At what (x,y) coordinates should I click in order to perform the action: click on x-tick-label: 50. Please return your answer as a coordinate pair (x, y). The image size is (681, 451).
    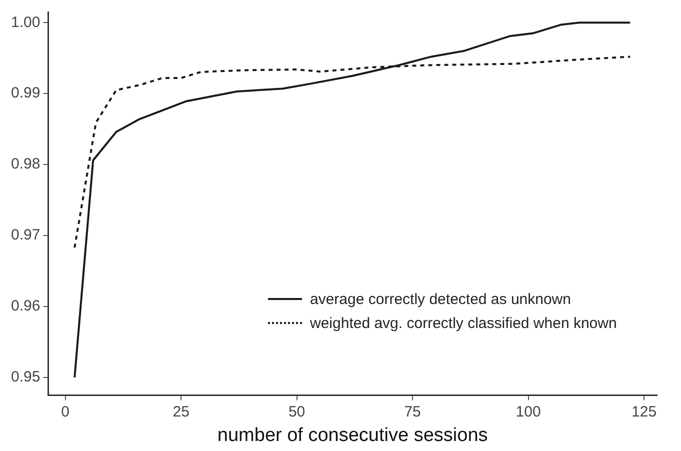
    Looking at the image, I should click on (297, 411).